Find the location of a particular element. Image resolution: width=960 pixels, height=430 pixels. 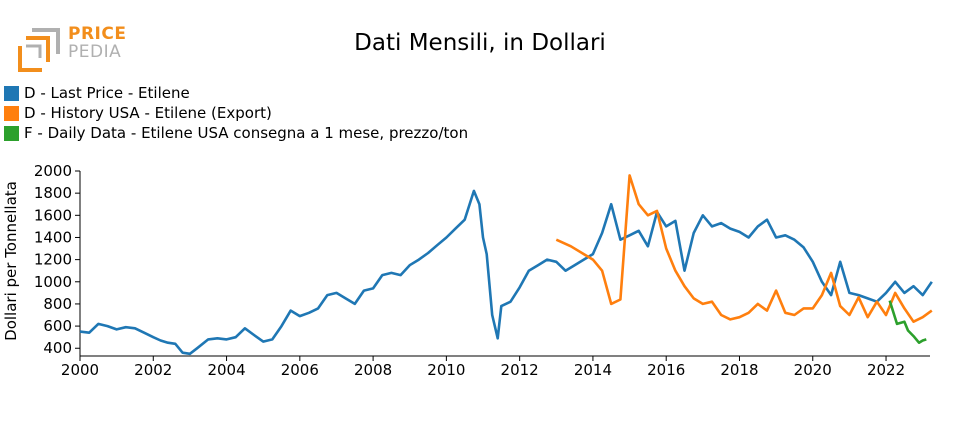

pricepedia-logo-icon is located at coordinates (39, 50).